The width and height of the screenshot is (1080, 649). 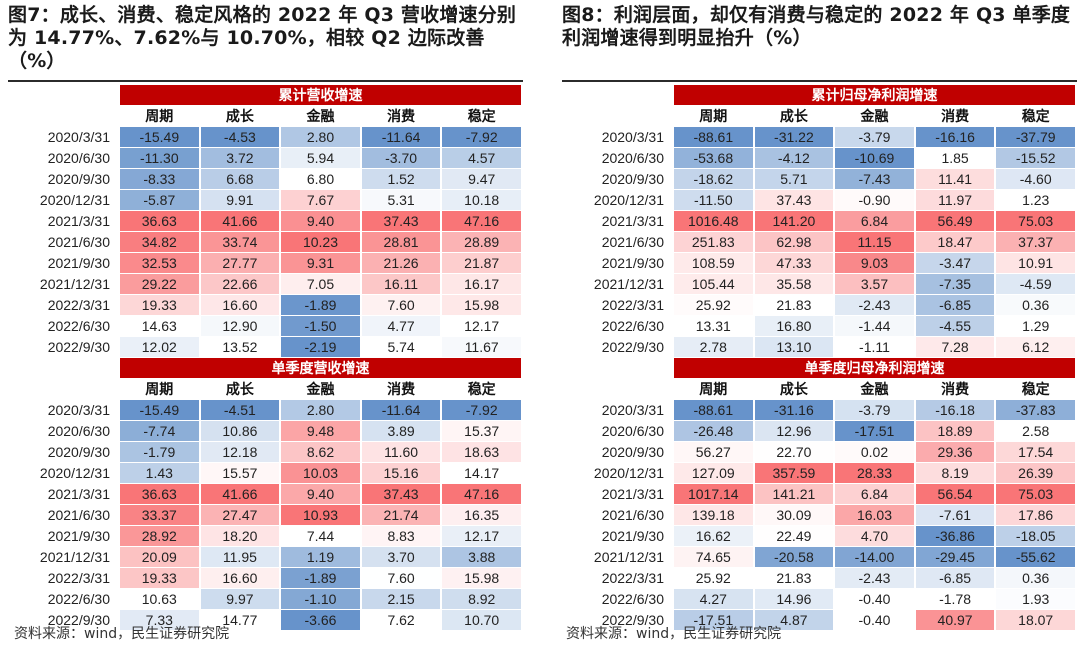 I want to click on data-cell: 62.98, so click(x=794, y=242).